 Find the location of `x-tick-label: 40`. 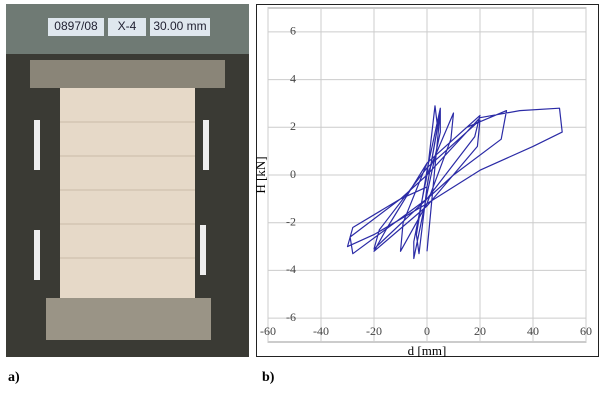

x-tick-label: 40 is located at coordinates (533, 331).